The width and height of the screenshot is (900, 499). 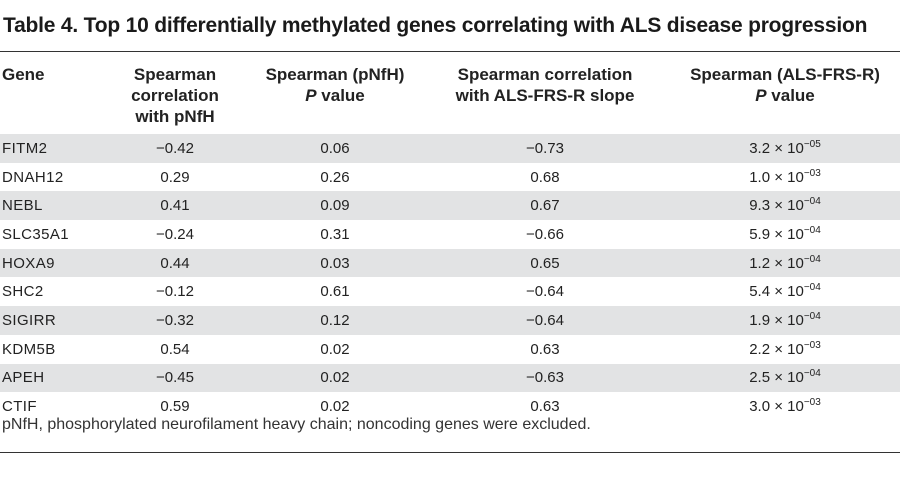 I want to click on cell-corr-pnfh: −0.24, so click(x=175, y=234).